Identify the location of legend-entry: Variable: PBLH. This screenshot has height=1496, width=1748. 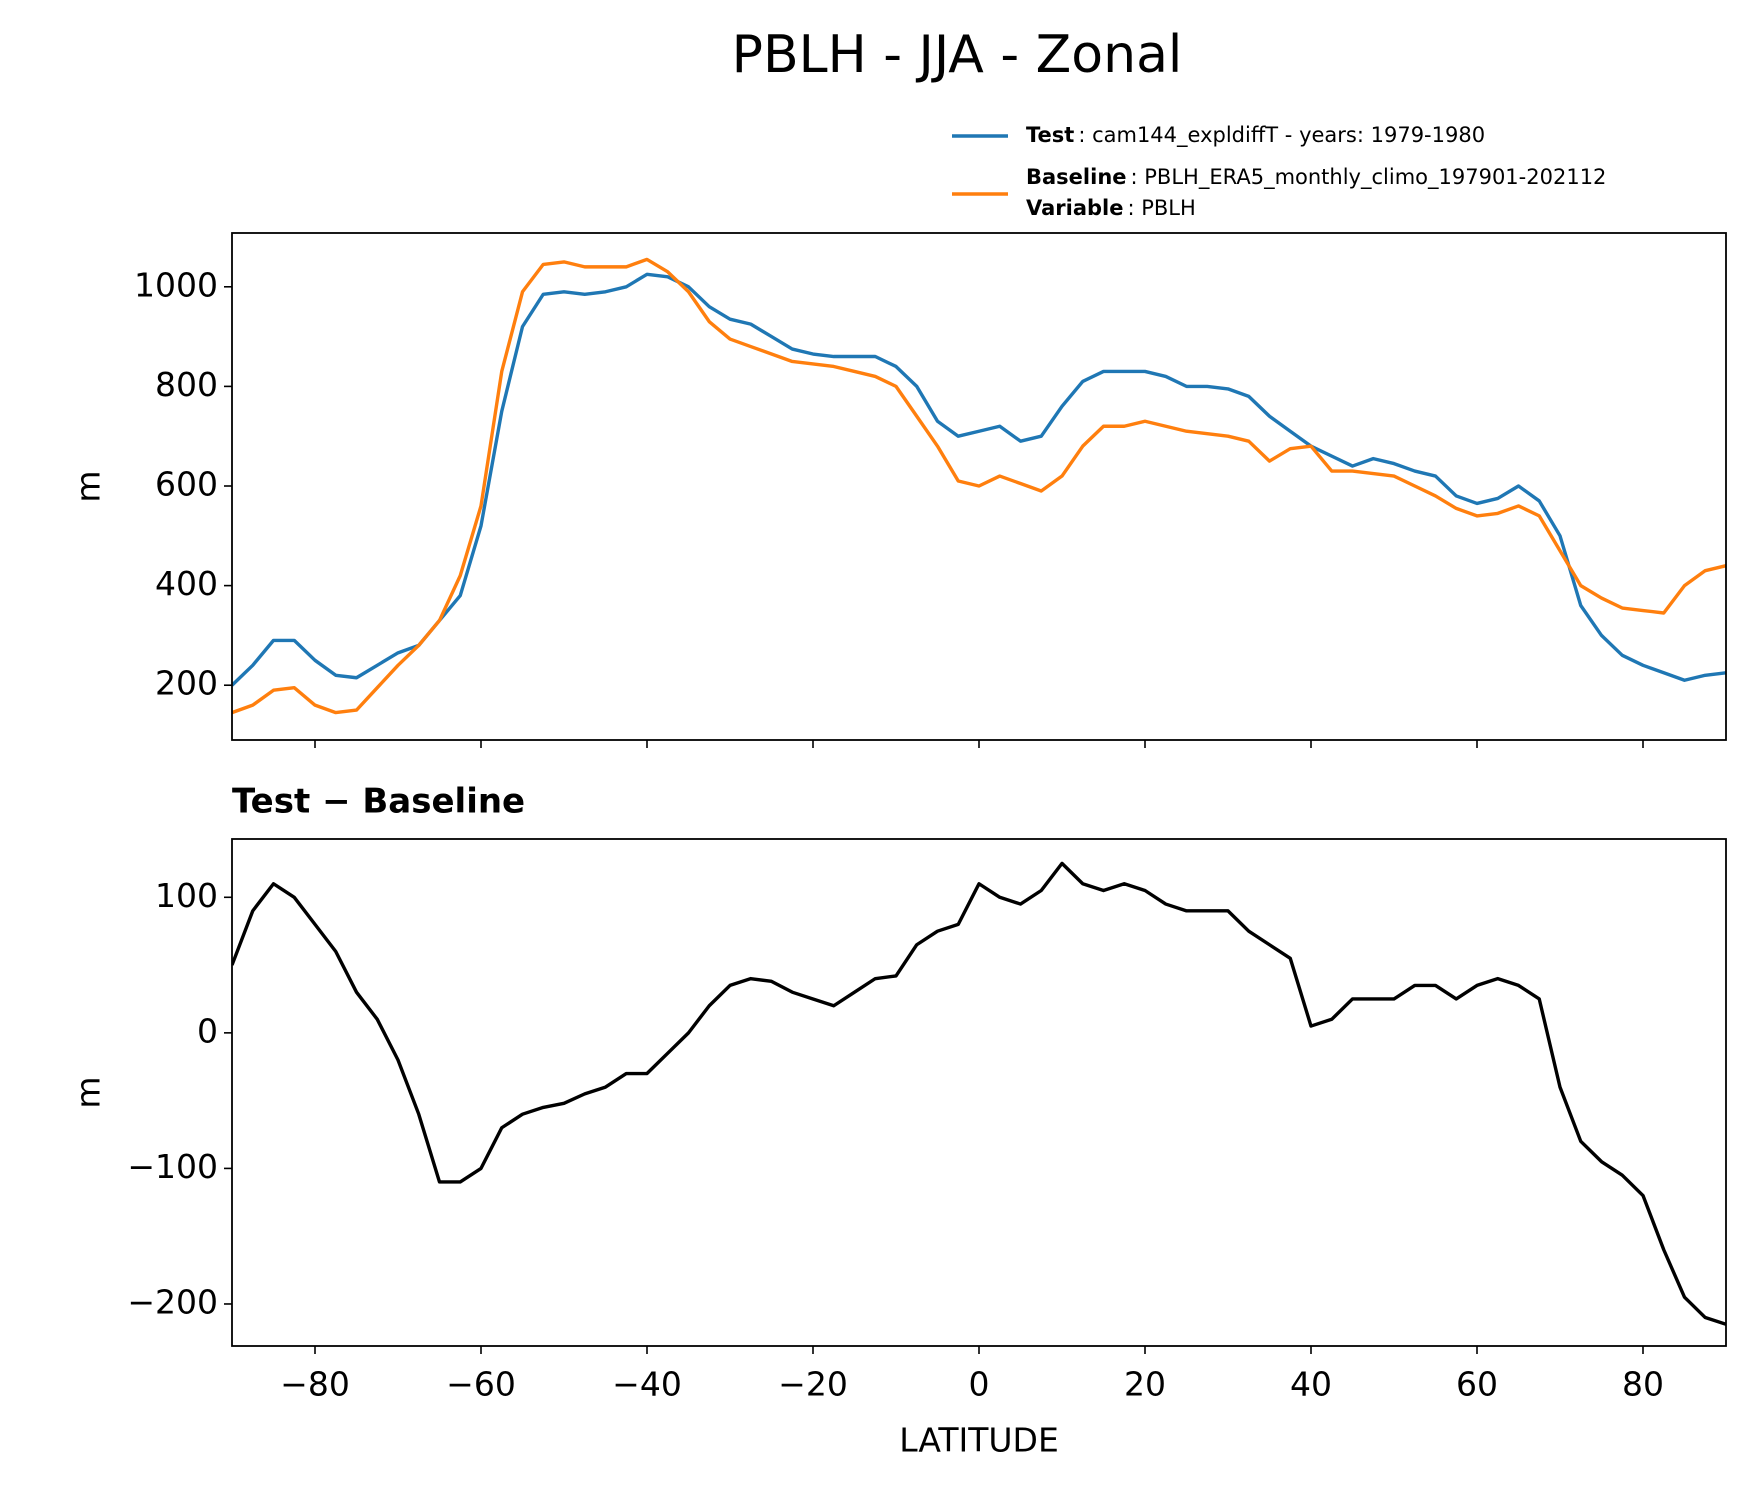
(1111, 208).